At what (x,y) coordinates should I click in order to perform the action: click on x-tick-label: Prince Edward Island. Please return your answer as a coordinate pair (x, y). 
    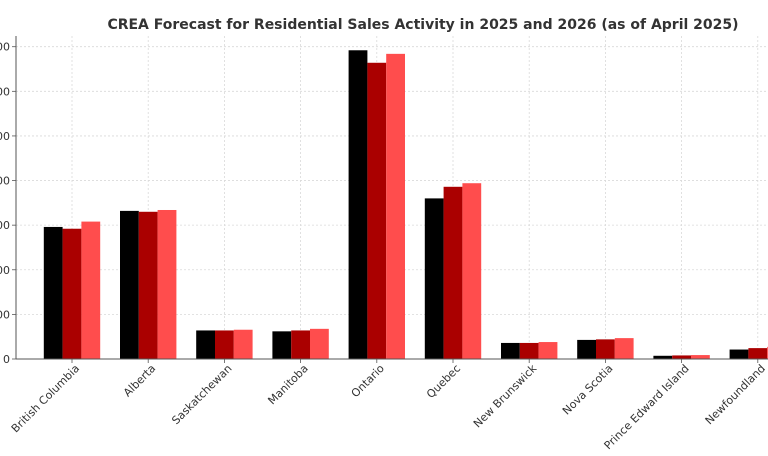
    Looking at the image, I should click on (647, 407).